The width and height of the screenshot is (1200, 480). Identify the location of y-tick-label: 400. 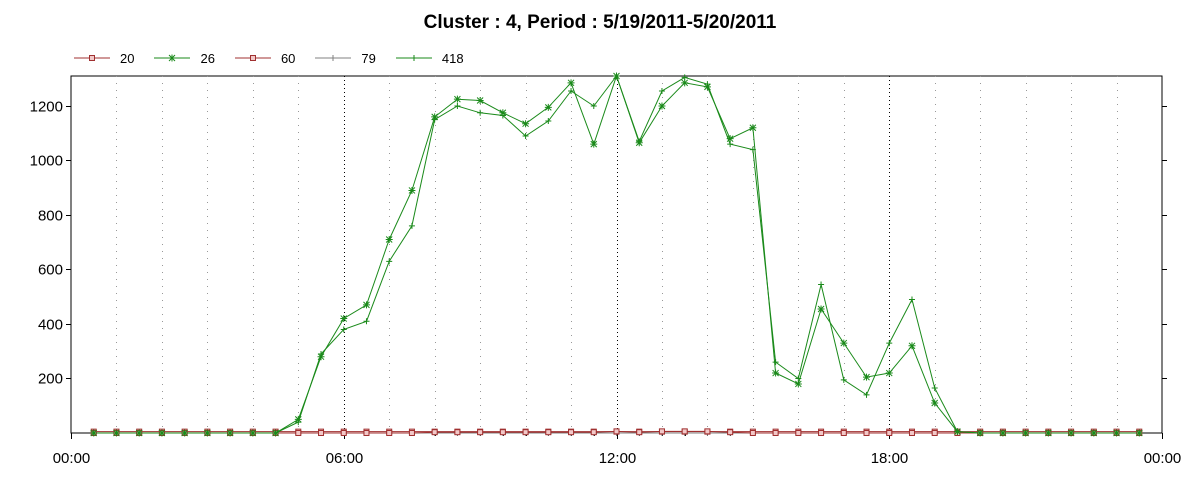
(50, 325).